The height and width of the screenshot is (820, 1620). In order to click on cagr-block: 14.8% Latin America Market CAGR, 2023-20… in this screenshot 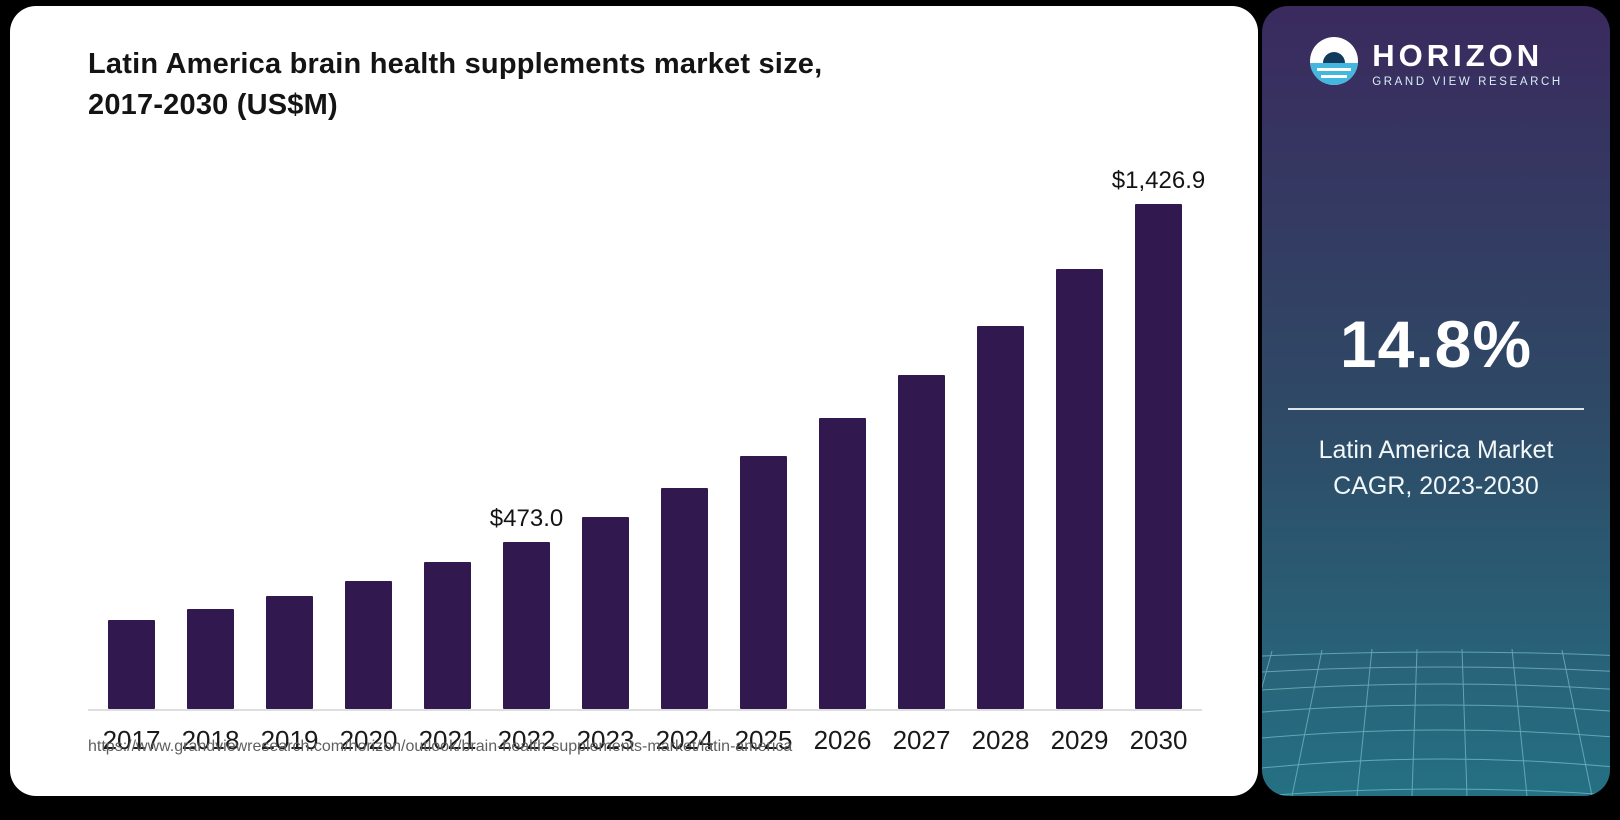, I will do `click(1436, 405)`.